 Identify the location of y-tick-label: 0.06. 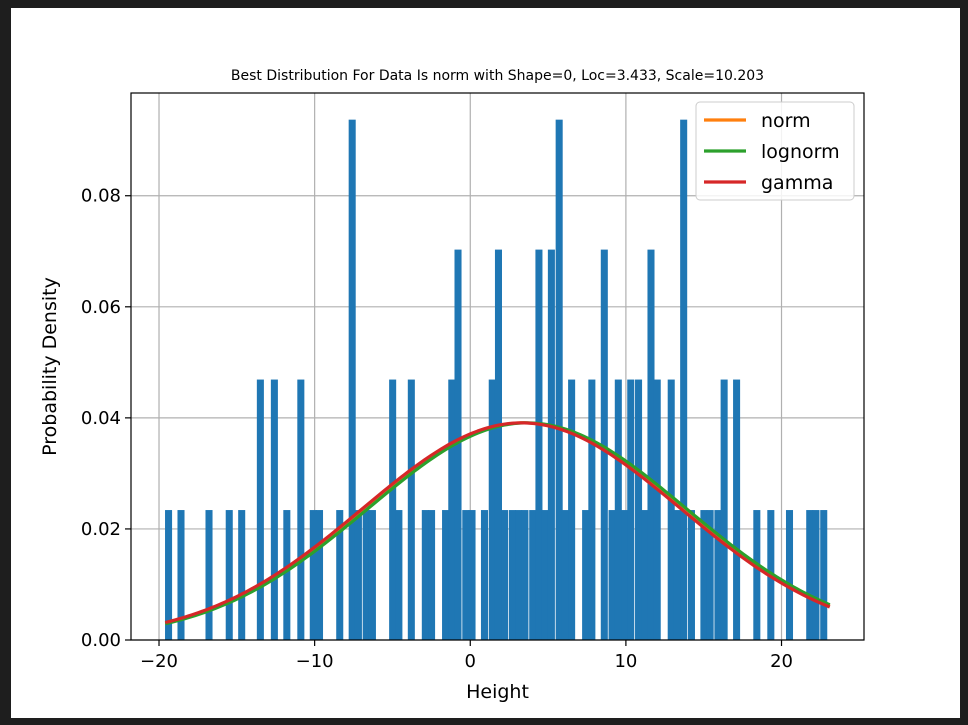
(101, 307).